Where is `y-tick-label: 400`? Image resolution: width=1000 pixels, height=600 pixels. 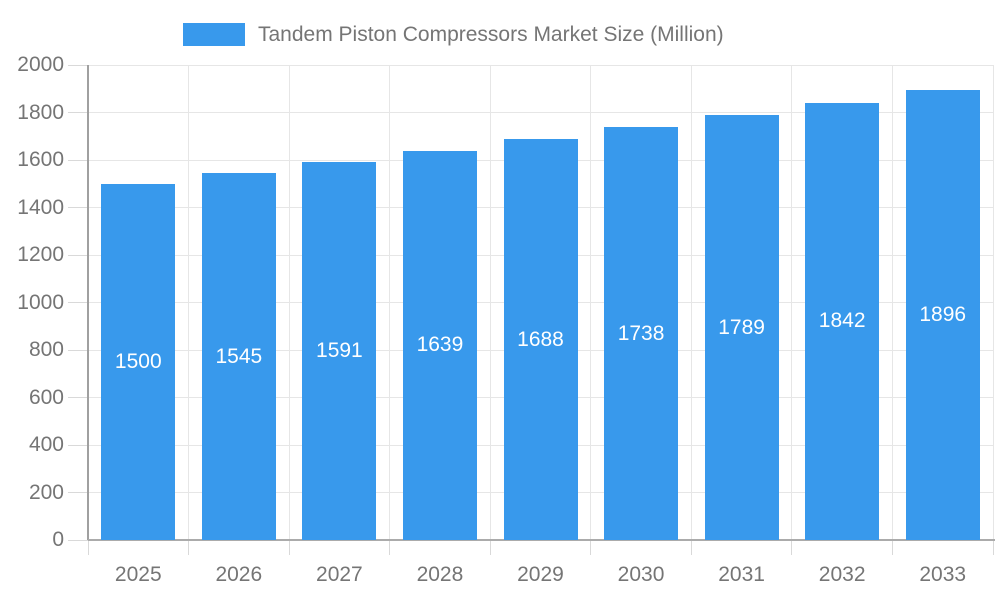 y-tick-label: 400 is located at coordinates (46, 444).